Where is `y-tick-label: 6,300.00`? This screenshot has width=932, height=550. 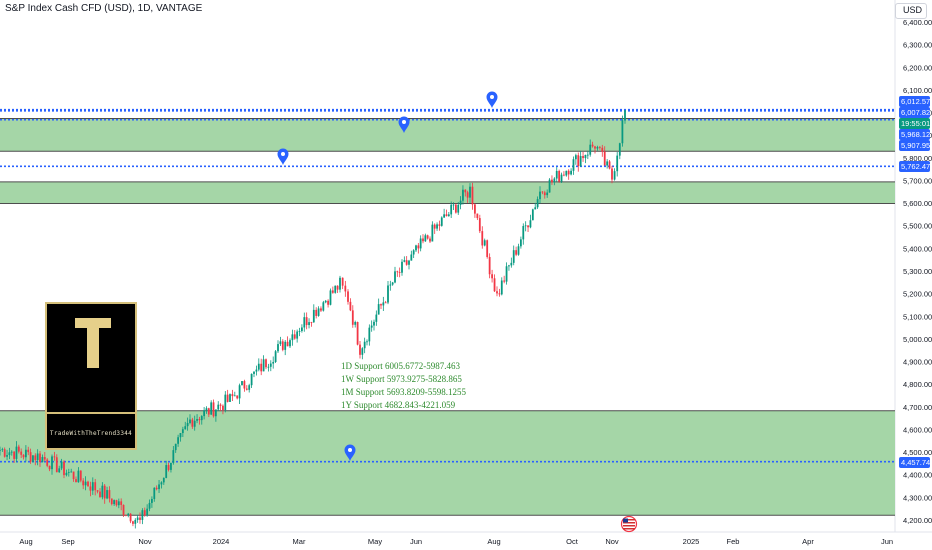
y-tick-label: 6,300.00 is located at coordinates (917, 45).